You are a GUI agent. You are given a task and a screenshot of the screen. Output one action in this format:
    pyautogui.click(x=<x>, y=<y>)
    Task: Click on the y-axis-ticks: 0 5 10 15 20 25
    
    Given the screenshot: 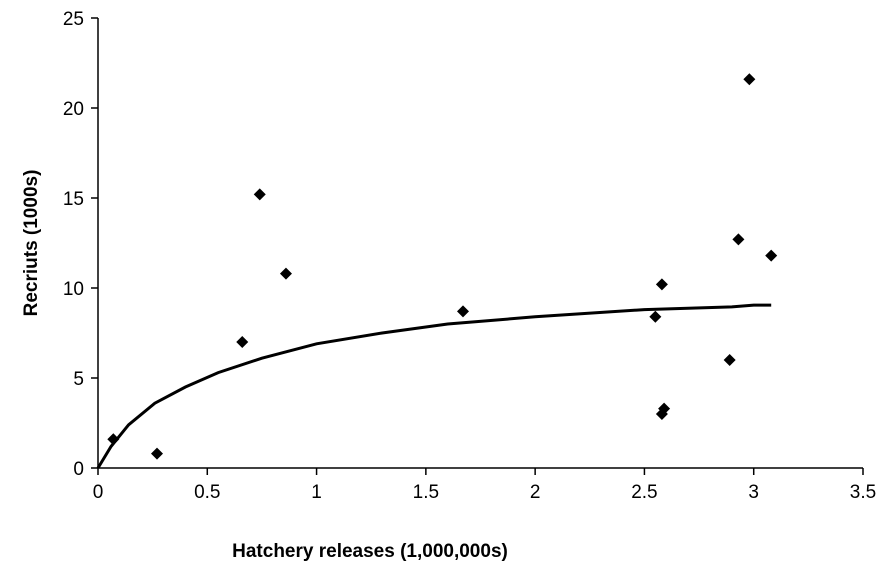 What is the action you would take?
    pyautogui.click(x=80, y=244)
    